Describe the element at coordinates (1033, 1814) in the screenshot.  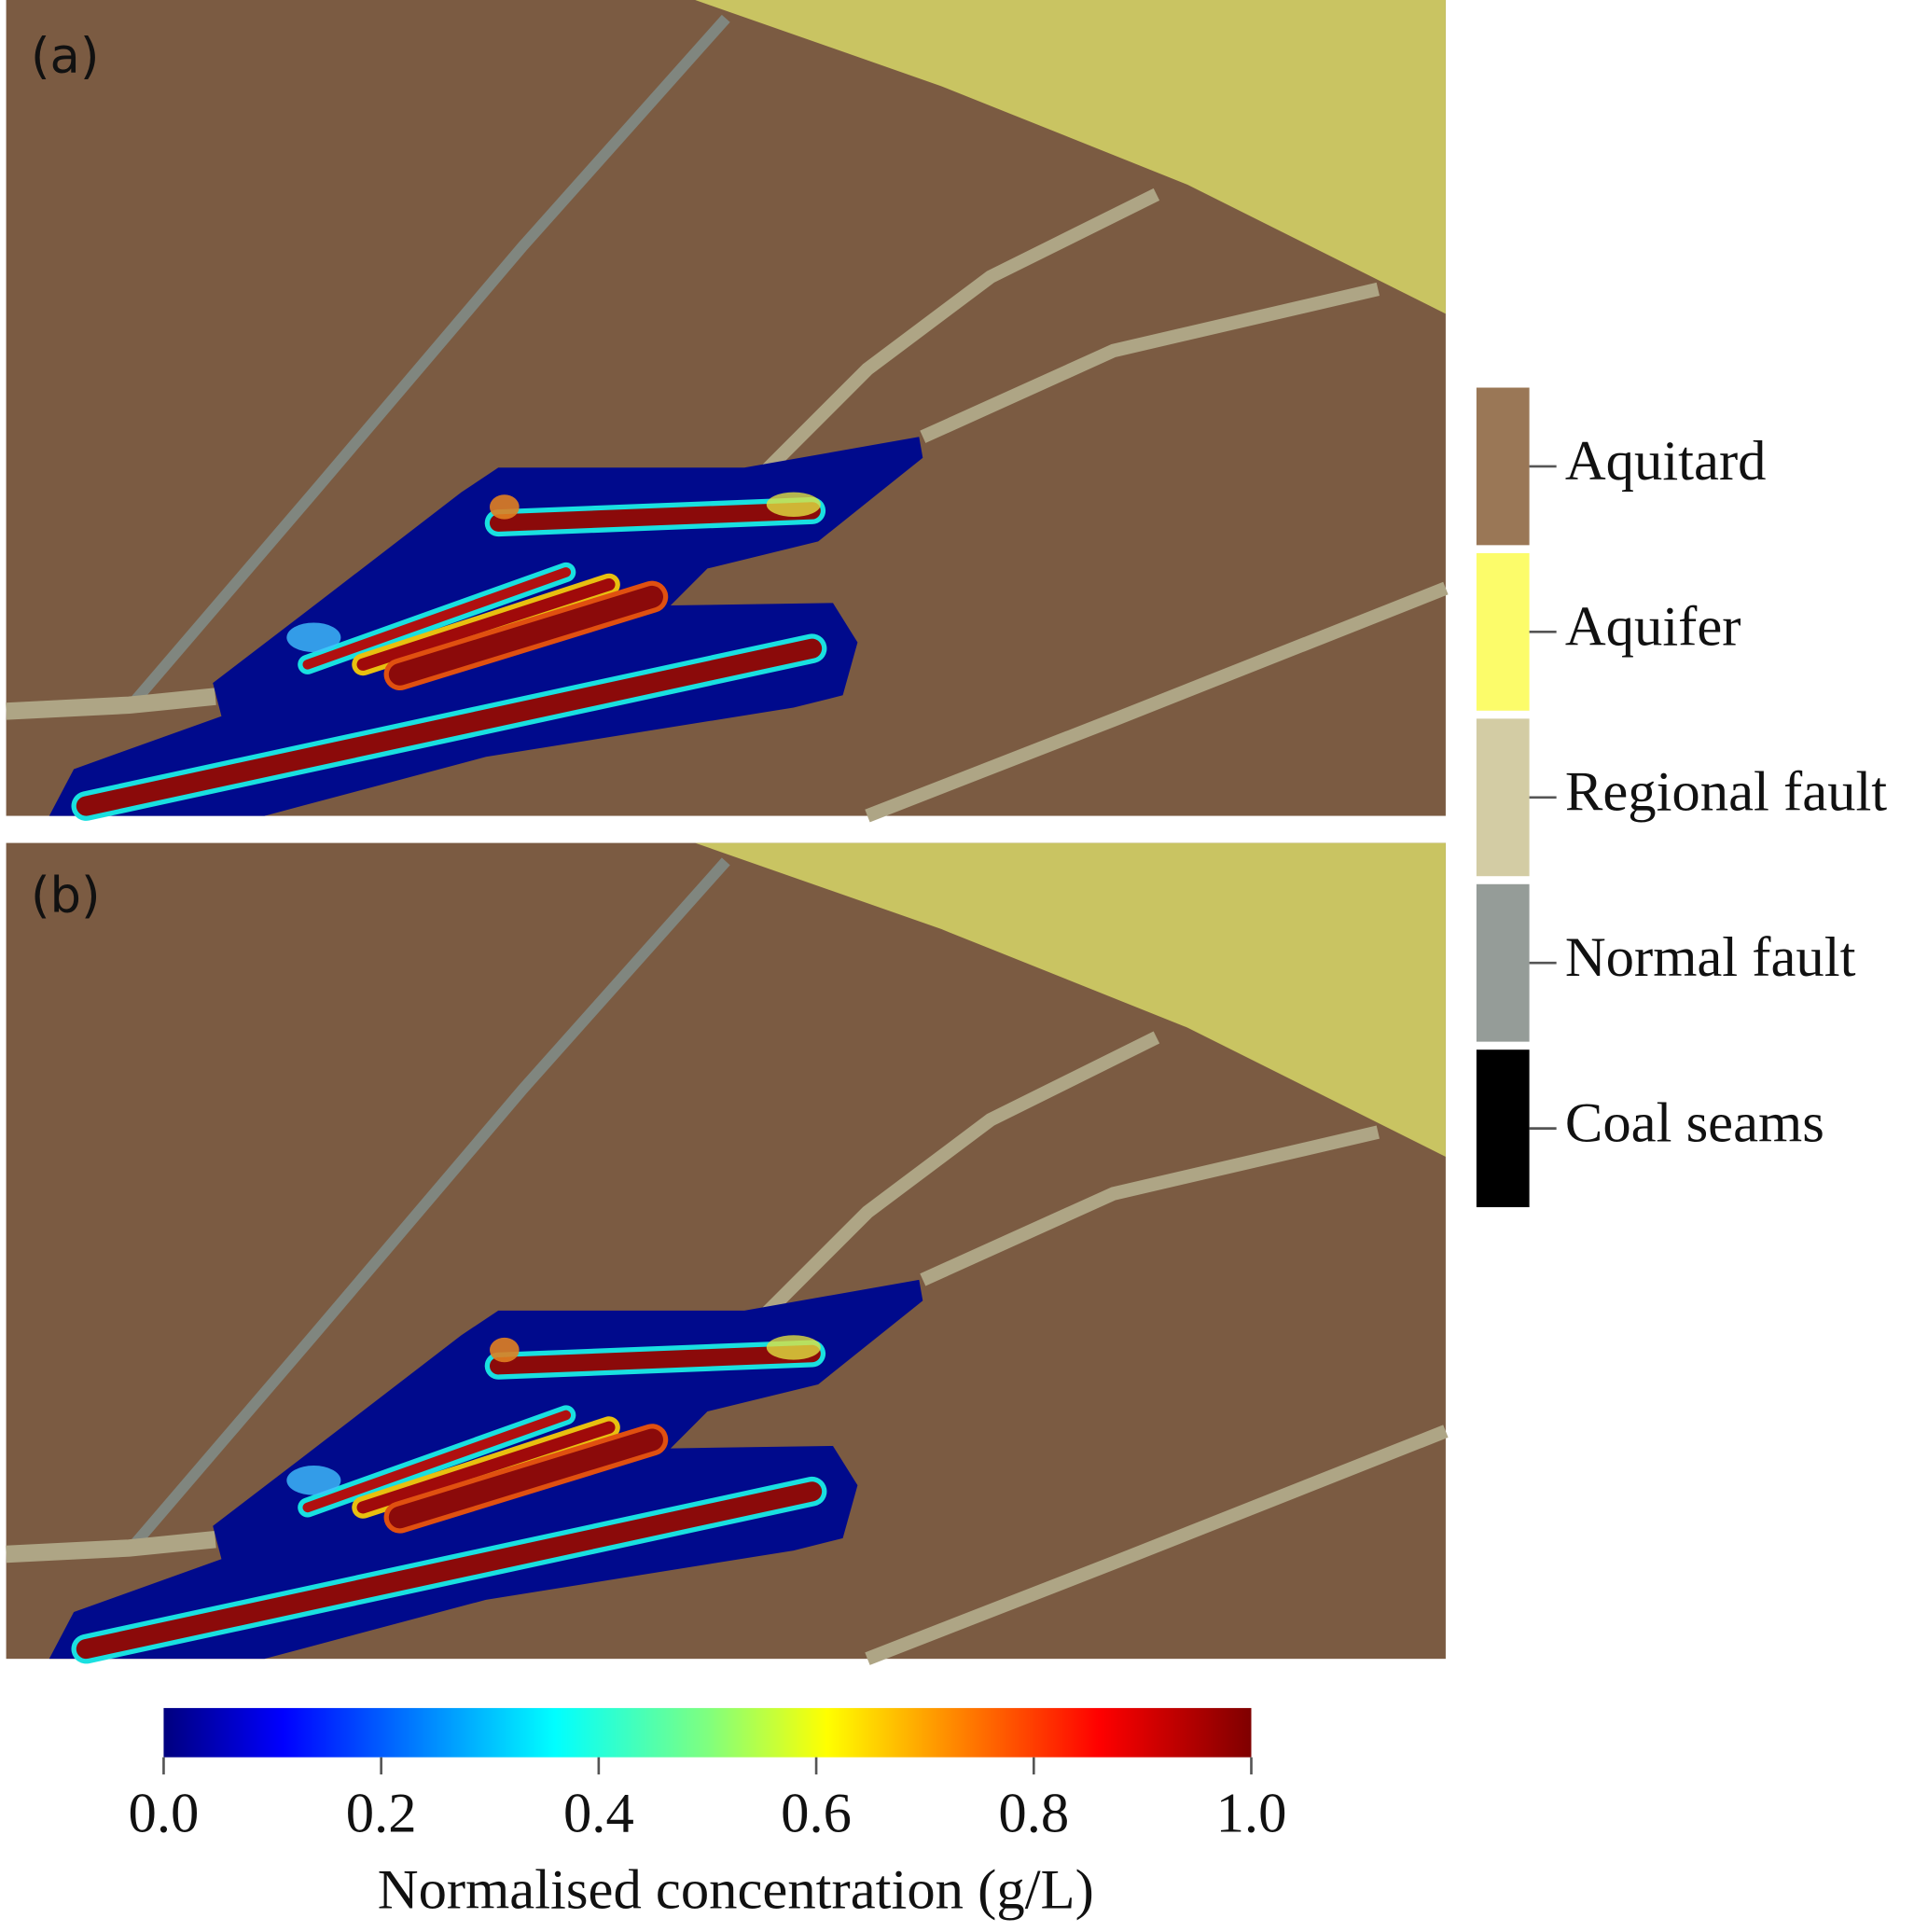
I see `colorbar-tick-label: 0.8` at that location.